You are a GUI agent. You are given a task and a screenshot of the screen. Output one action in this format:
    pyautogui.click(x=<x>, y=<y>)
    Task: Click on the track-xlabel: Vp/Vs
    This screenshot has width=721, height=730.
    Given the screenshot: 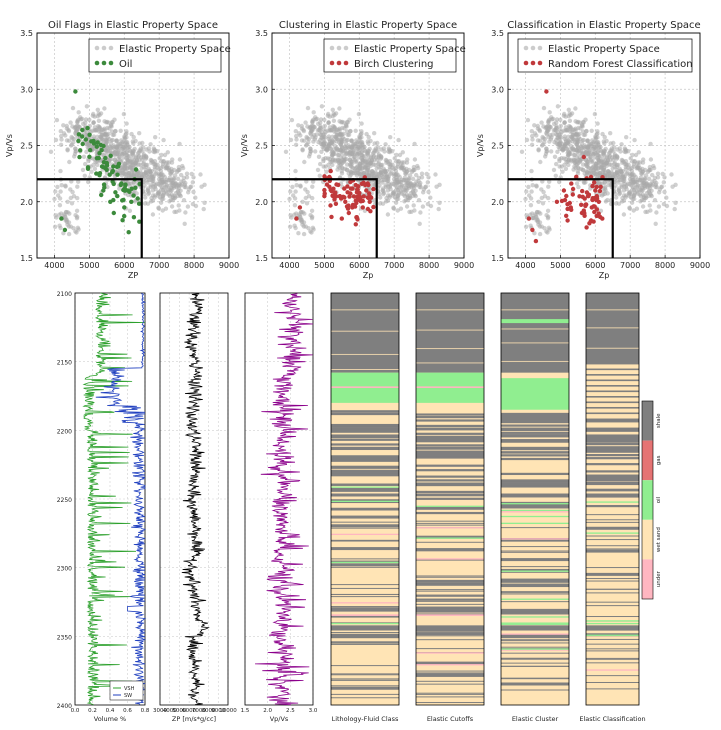 What is the action you would take?
    pyautogui.click(x=279, y=719)
    